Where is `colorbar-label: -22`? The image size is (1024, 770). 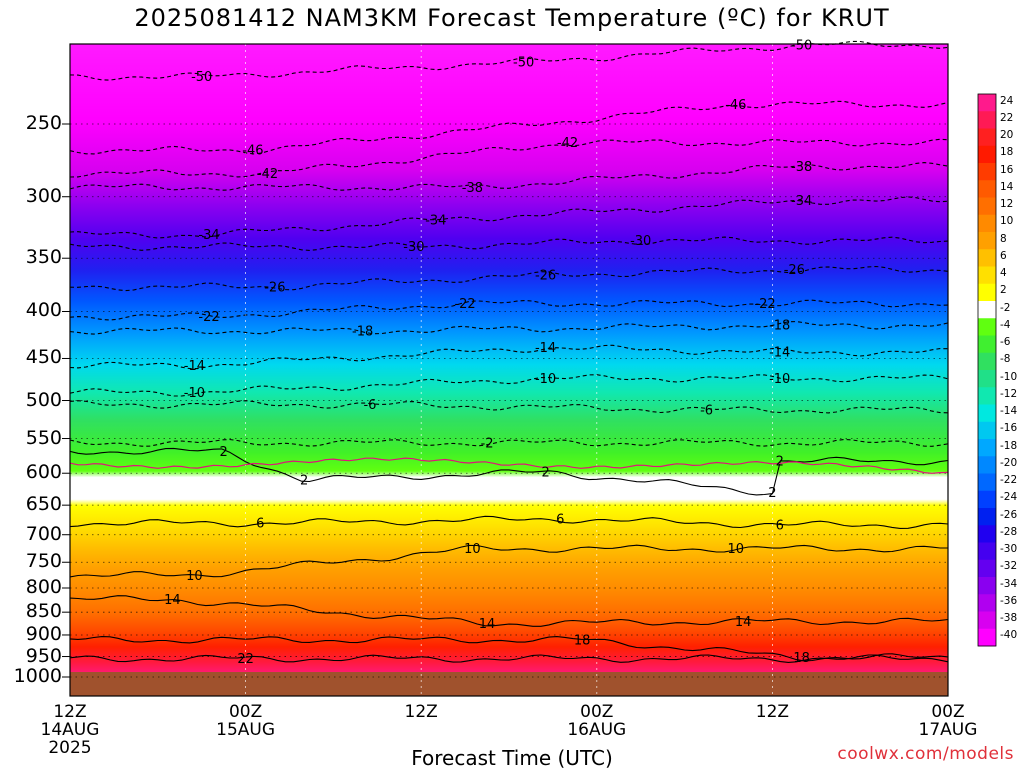 colorbar-label: -22 is located at coordinates (1009, 480).